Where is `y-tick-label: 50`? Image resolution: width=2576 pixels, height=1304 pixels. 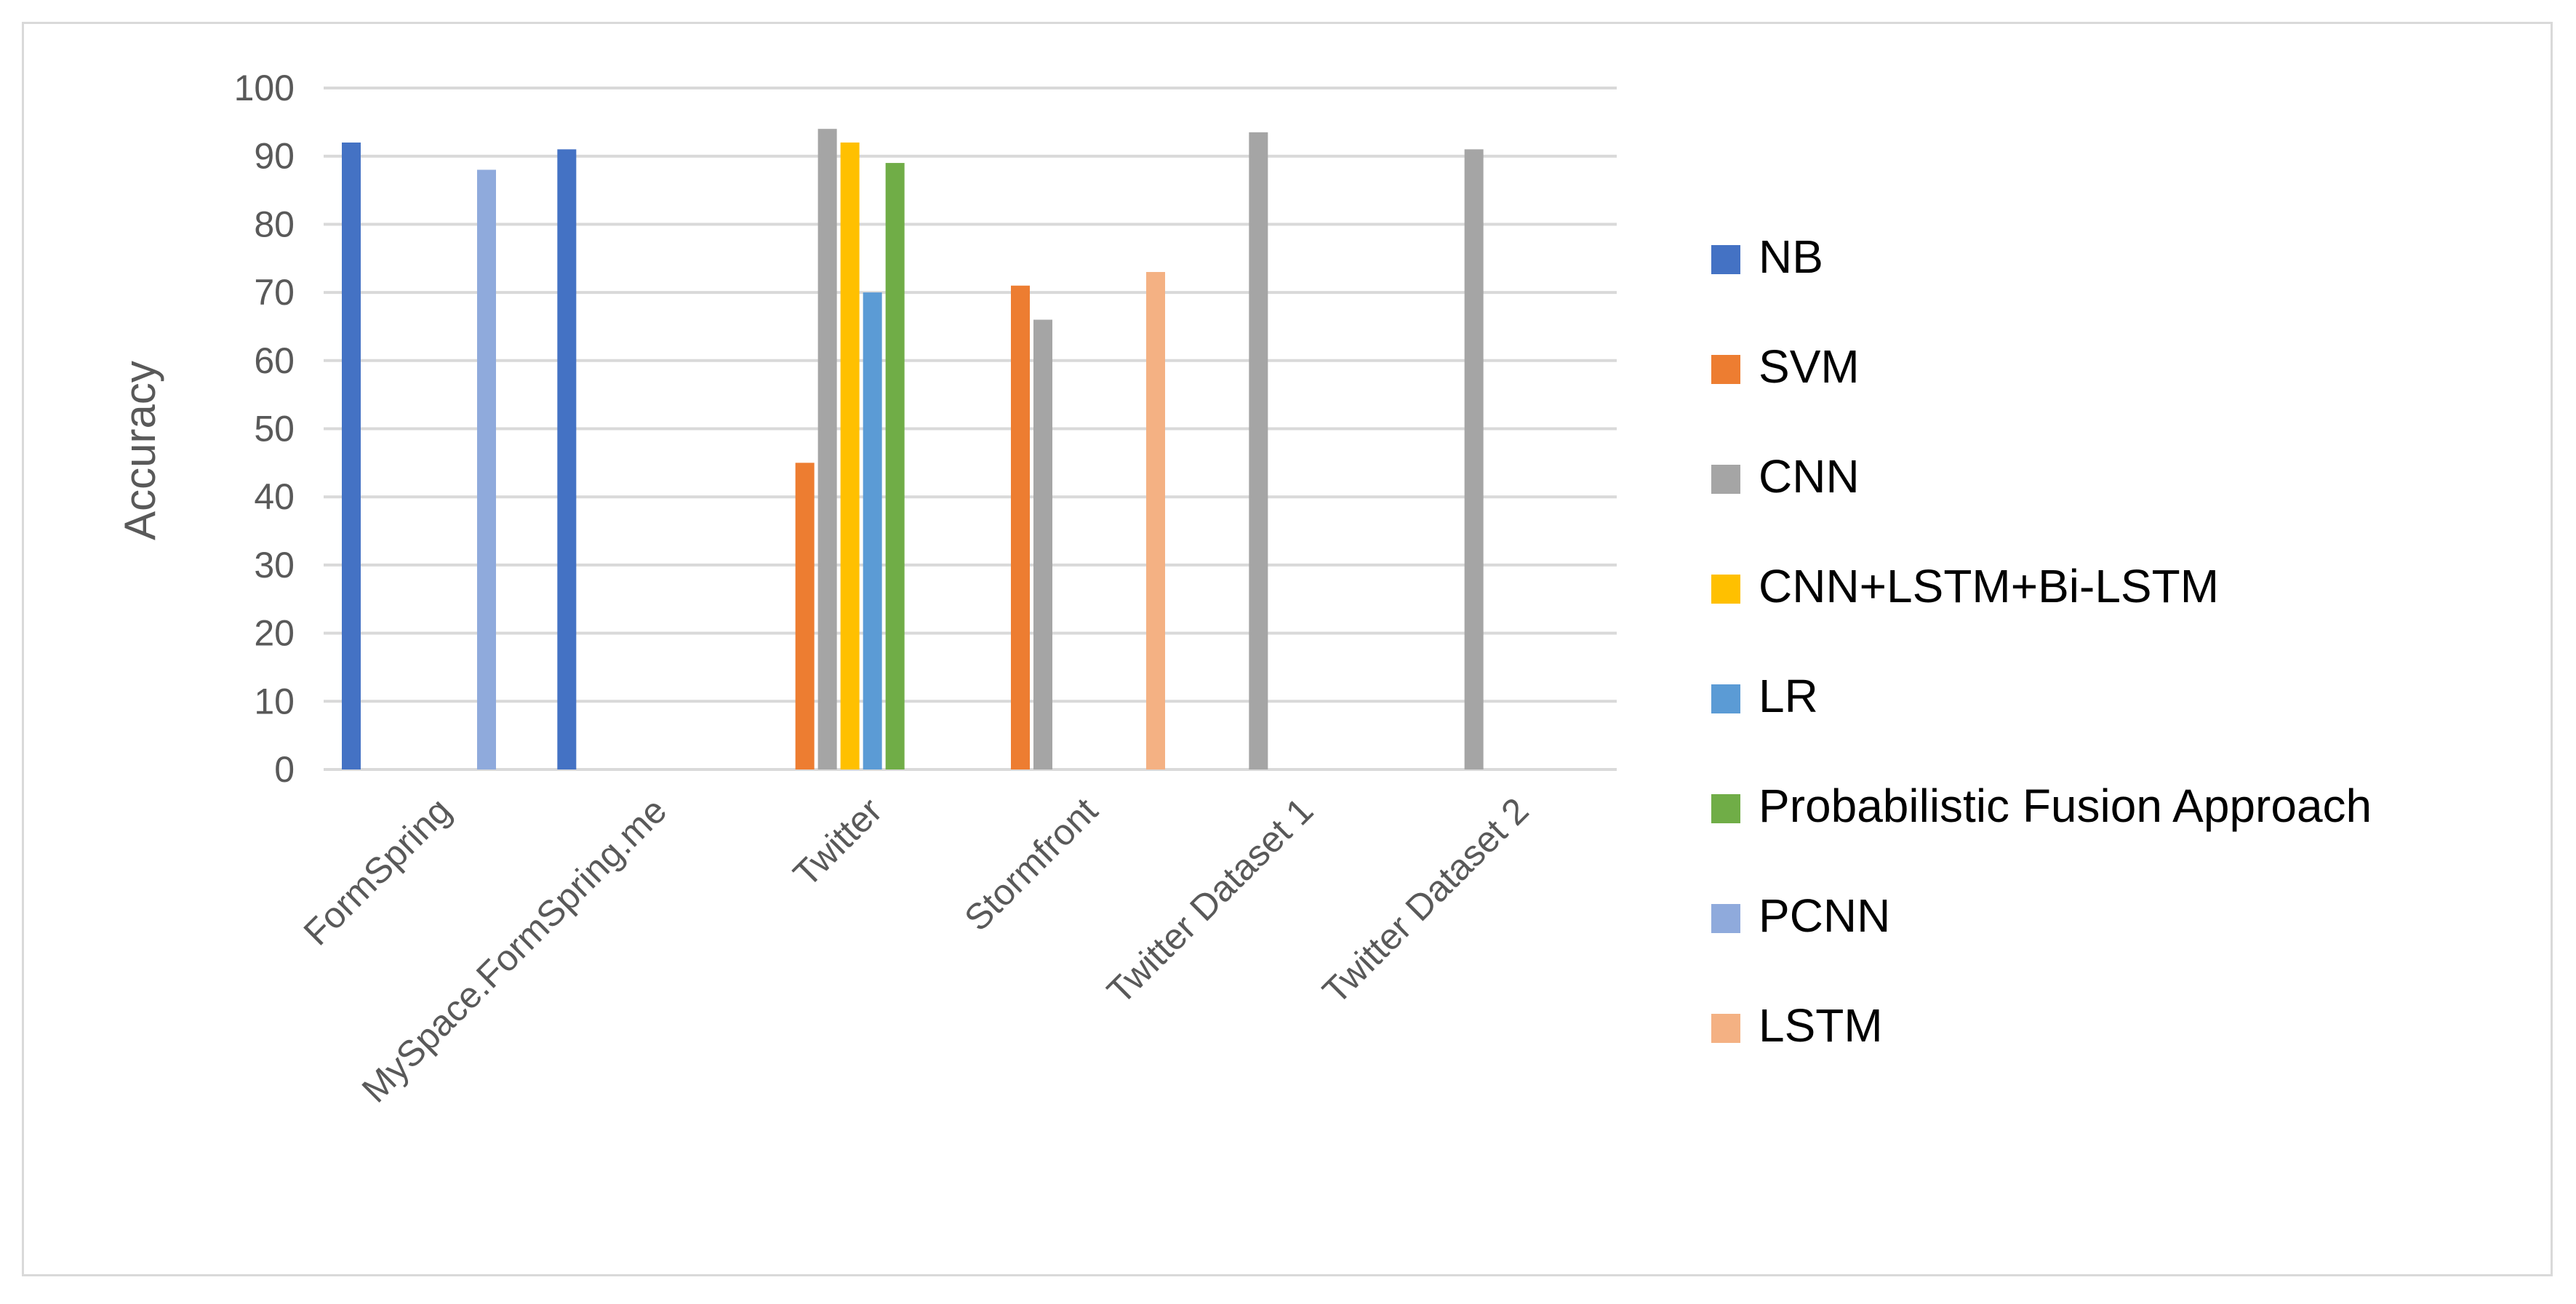
y-tick-label: 50 is located at coordinates (274, 429).